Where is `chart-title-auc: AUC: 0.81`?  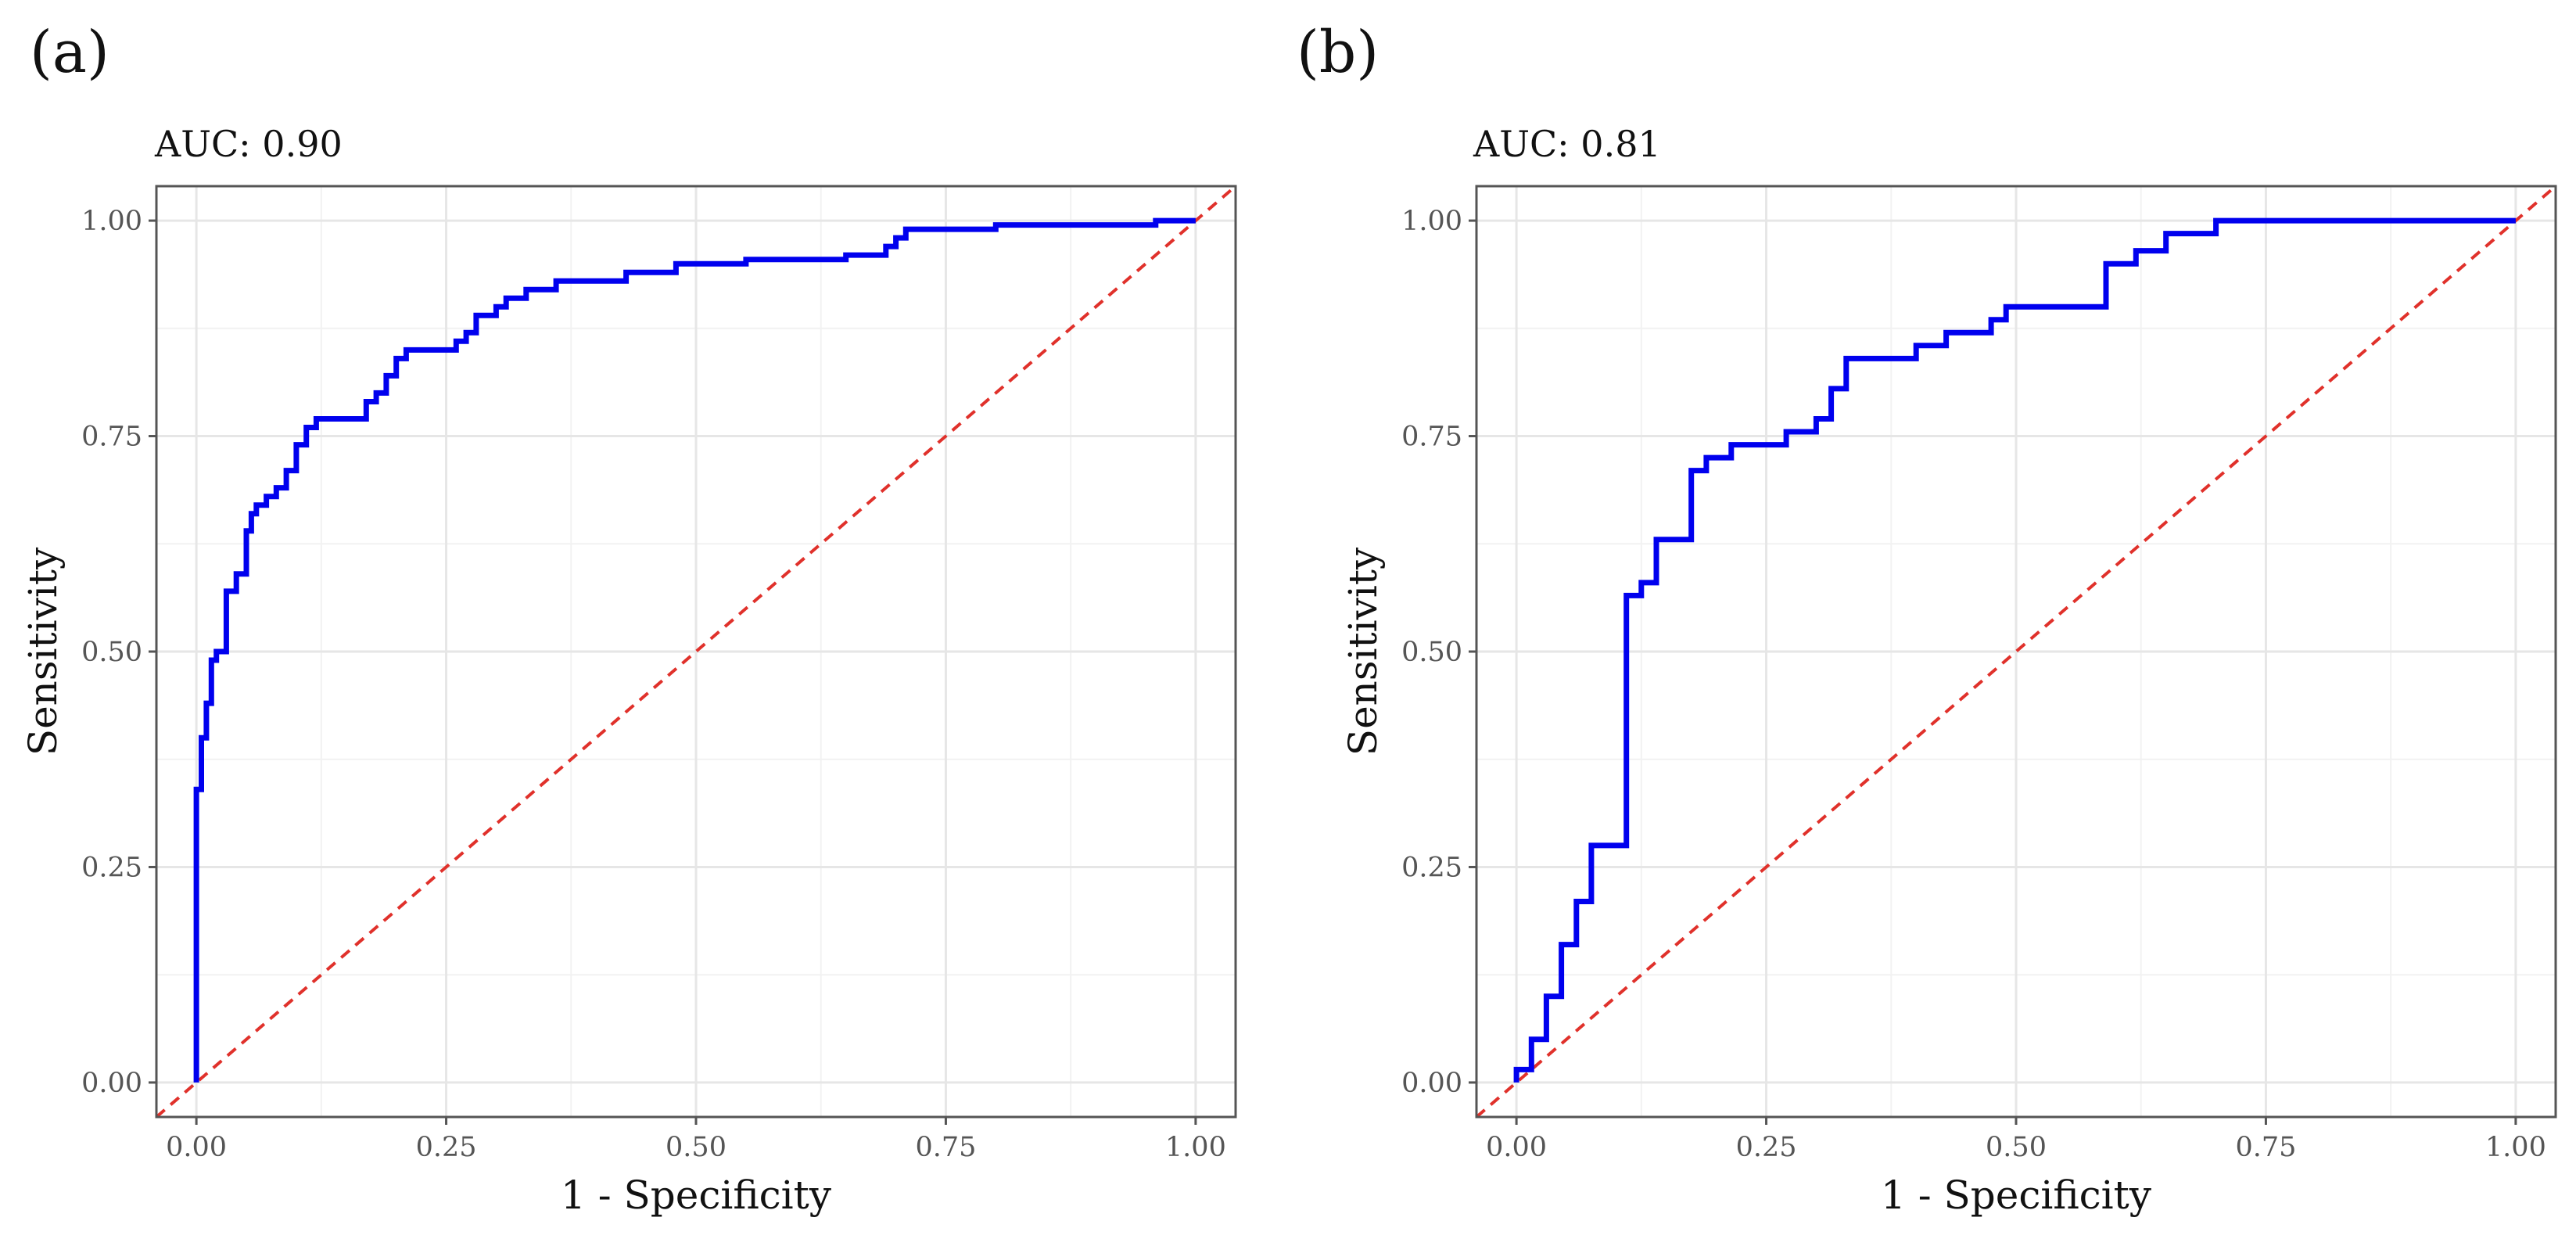
chart-title-auc: AUC: 0.81 is located at coordinates (1567, 144).